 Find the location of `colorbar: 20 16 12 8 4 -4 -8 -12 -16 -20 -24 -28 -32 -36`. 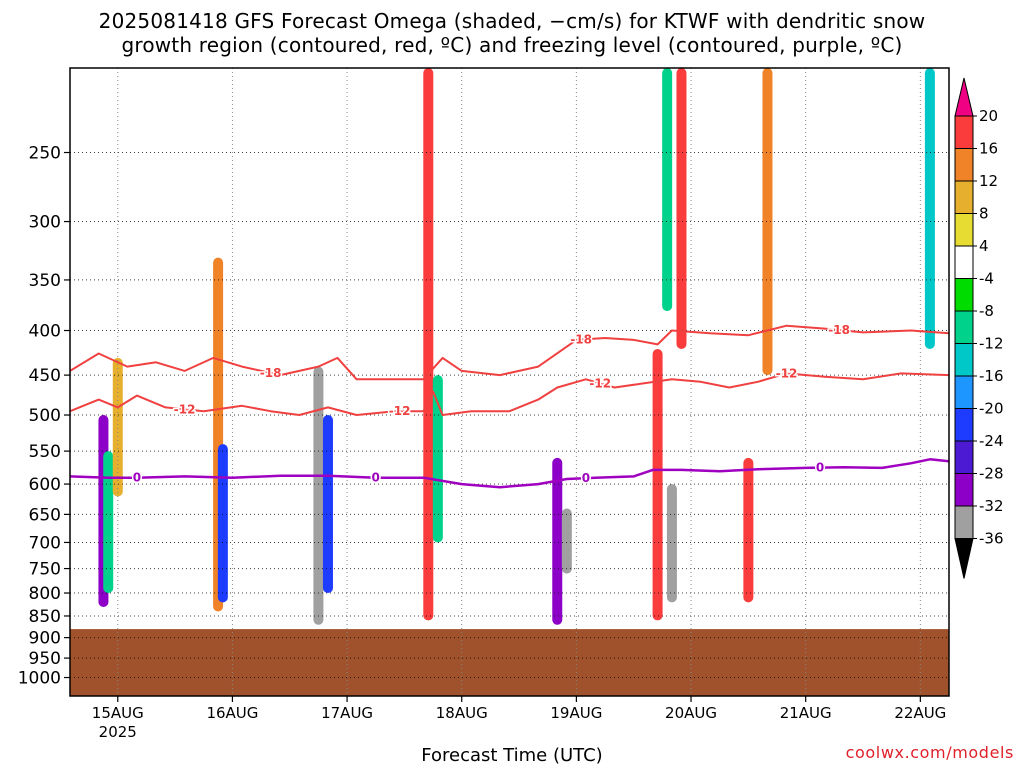

colorbar: 20 16 12 8 4 -4 -8 -12 -16 -20 -24 -28 -32 -36 is located at coordinates (979, 328).